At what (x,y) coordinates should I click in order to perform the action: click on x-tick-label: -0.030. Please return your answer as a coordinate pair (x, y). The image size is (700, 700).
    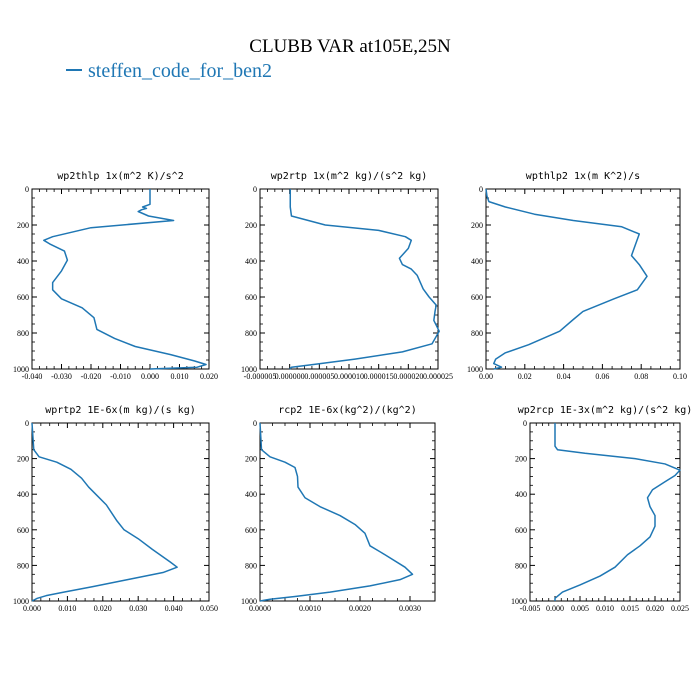
    Looking at the image, I should click on (61, 376).